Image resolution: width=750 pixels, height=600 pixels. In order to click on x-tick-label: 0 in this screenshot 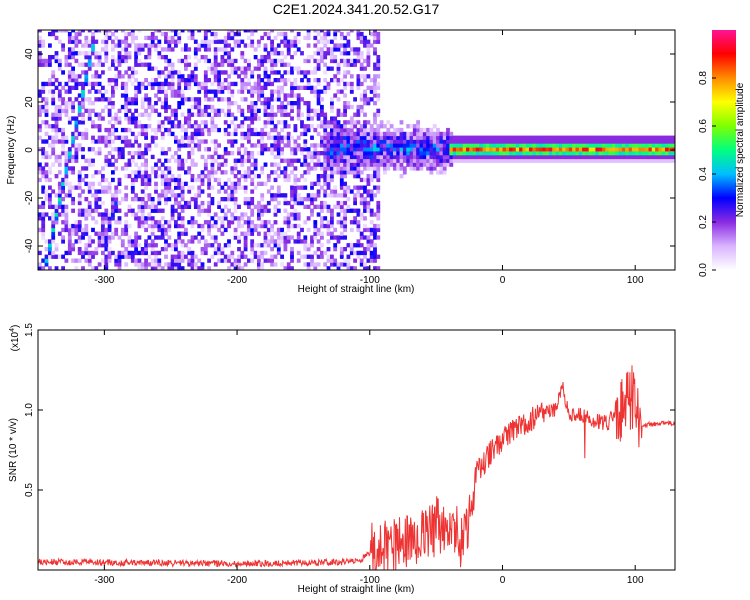, I will do `click(503, 580)`.